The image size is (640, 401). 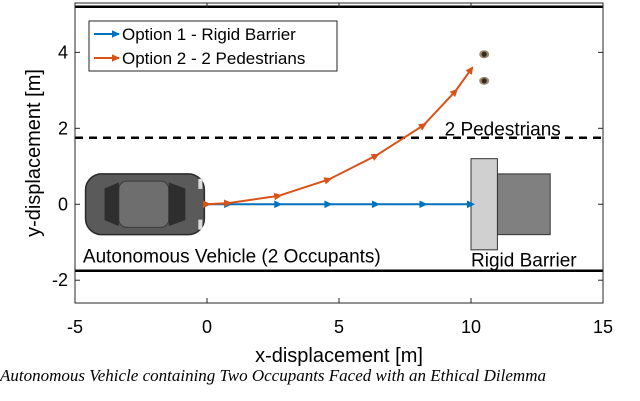 I want to click on vehicle-label: Autonomous Vehicle (2 Occupants), so click(x=232, y=257).